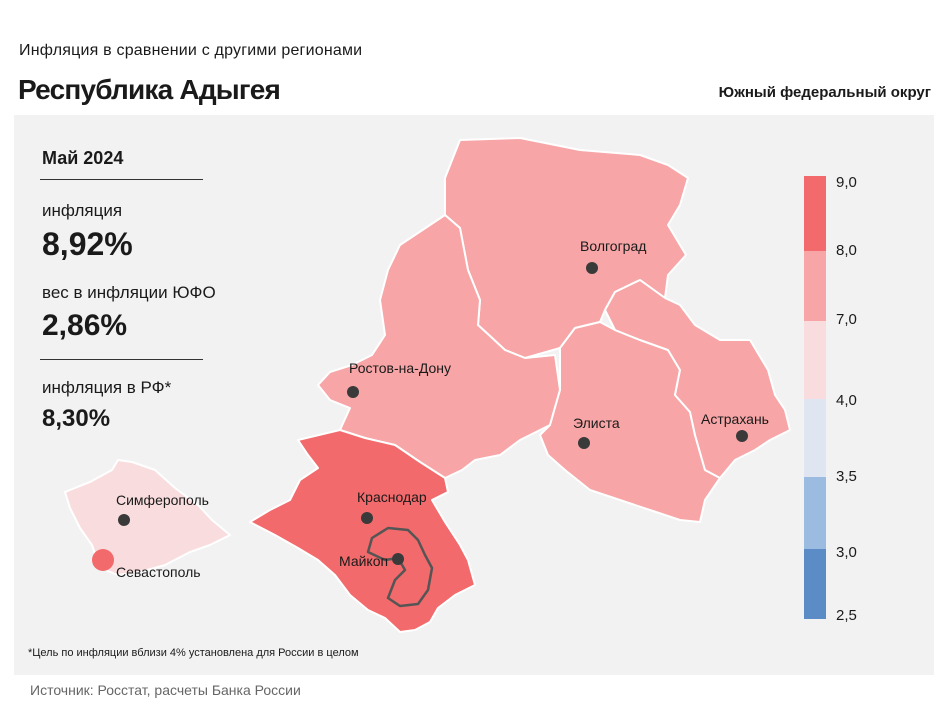  Describe the element at coordinates (400, 567) in the screenshot. I see `region-adygea` at that location.